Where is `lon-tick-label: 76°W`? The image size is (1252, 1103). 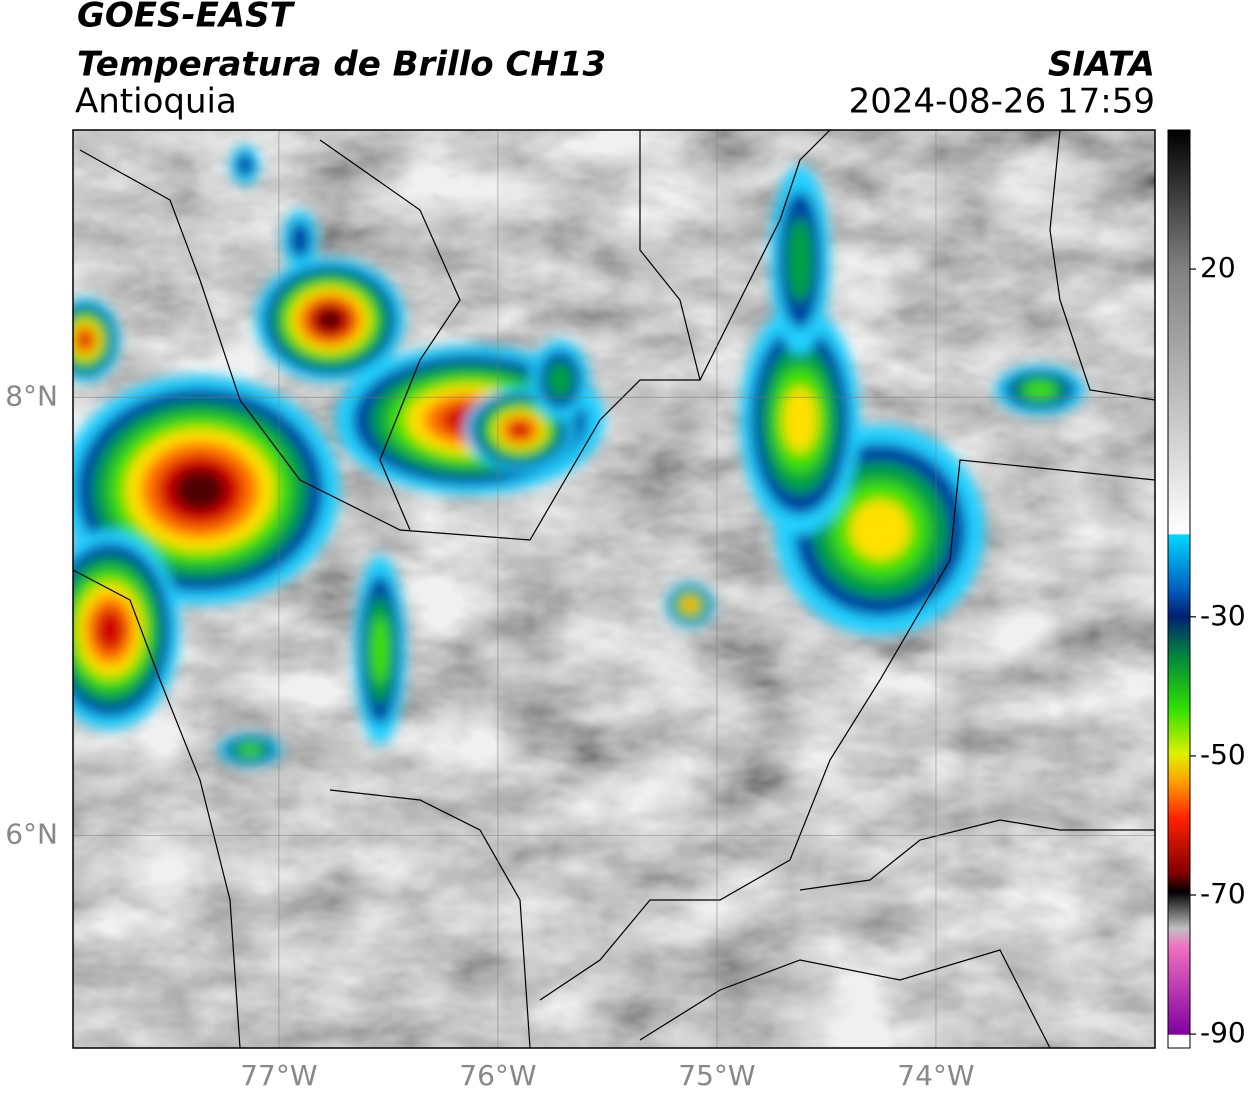
lon-tick-label: 76°W is located at coordinates (497, 1075).